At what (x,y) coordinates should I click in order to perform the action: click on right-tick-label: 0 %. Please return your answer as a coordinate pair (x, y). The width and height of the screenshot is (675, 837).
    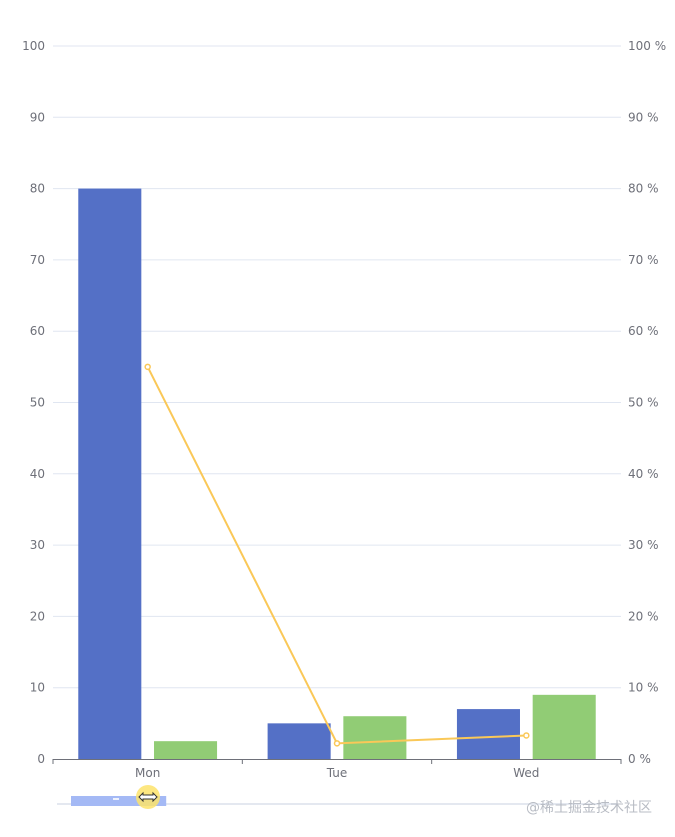
    Looking at the image, I should click on (639, 759).